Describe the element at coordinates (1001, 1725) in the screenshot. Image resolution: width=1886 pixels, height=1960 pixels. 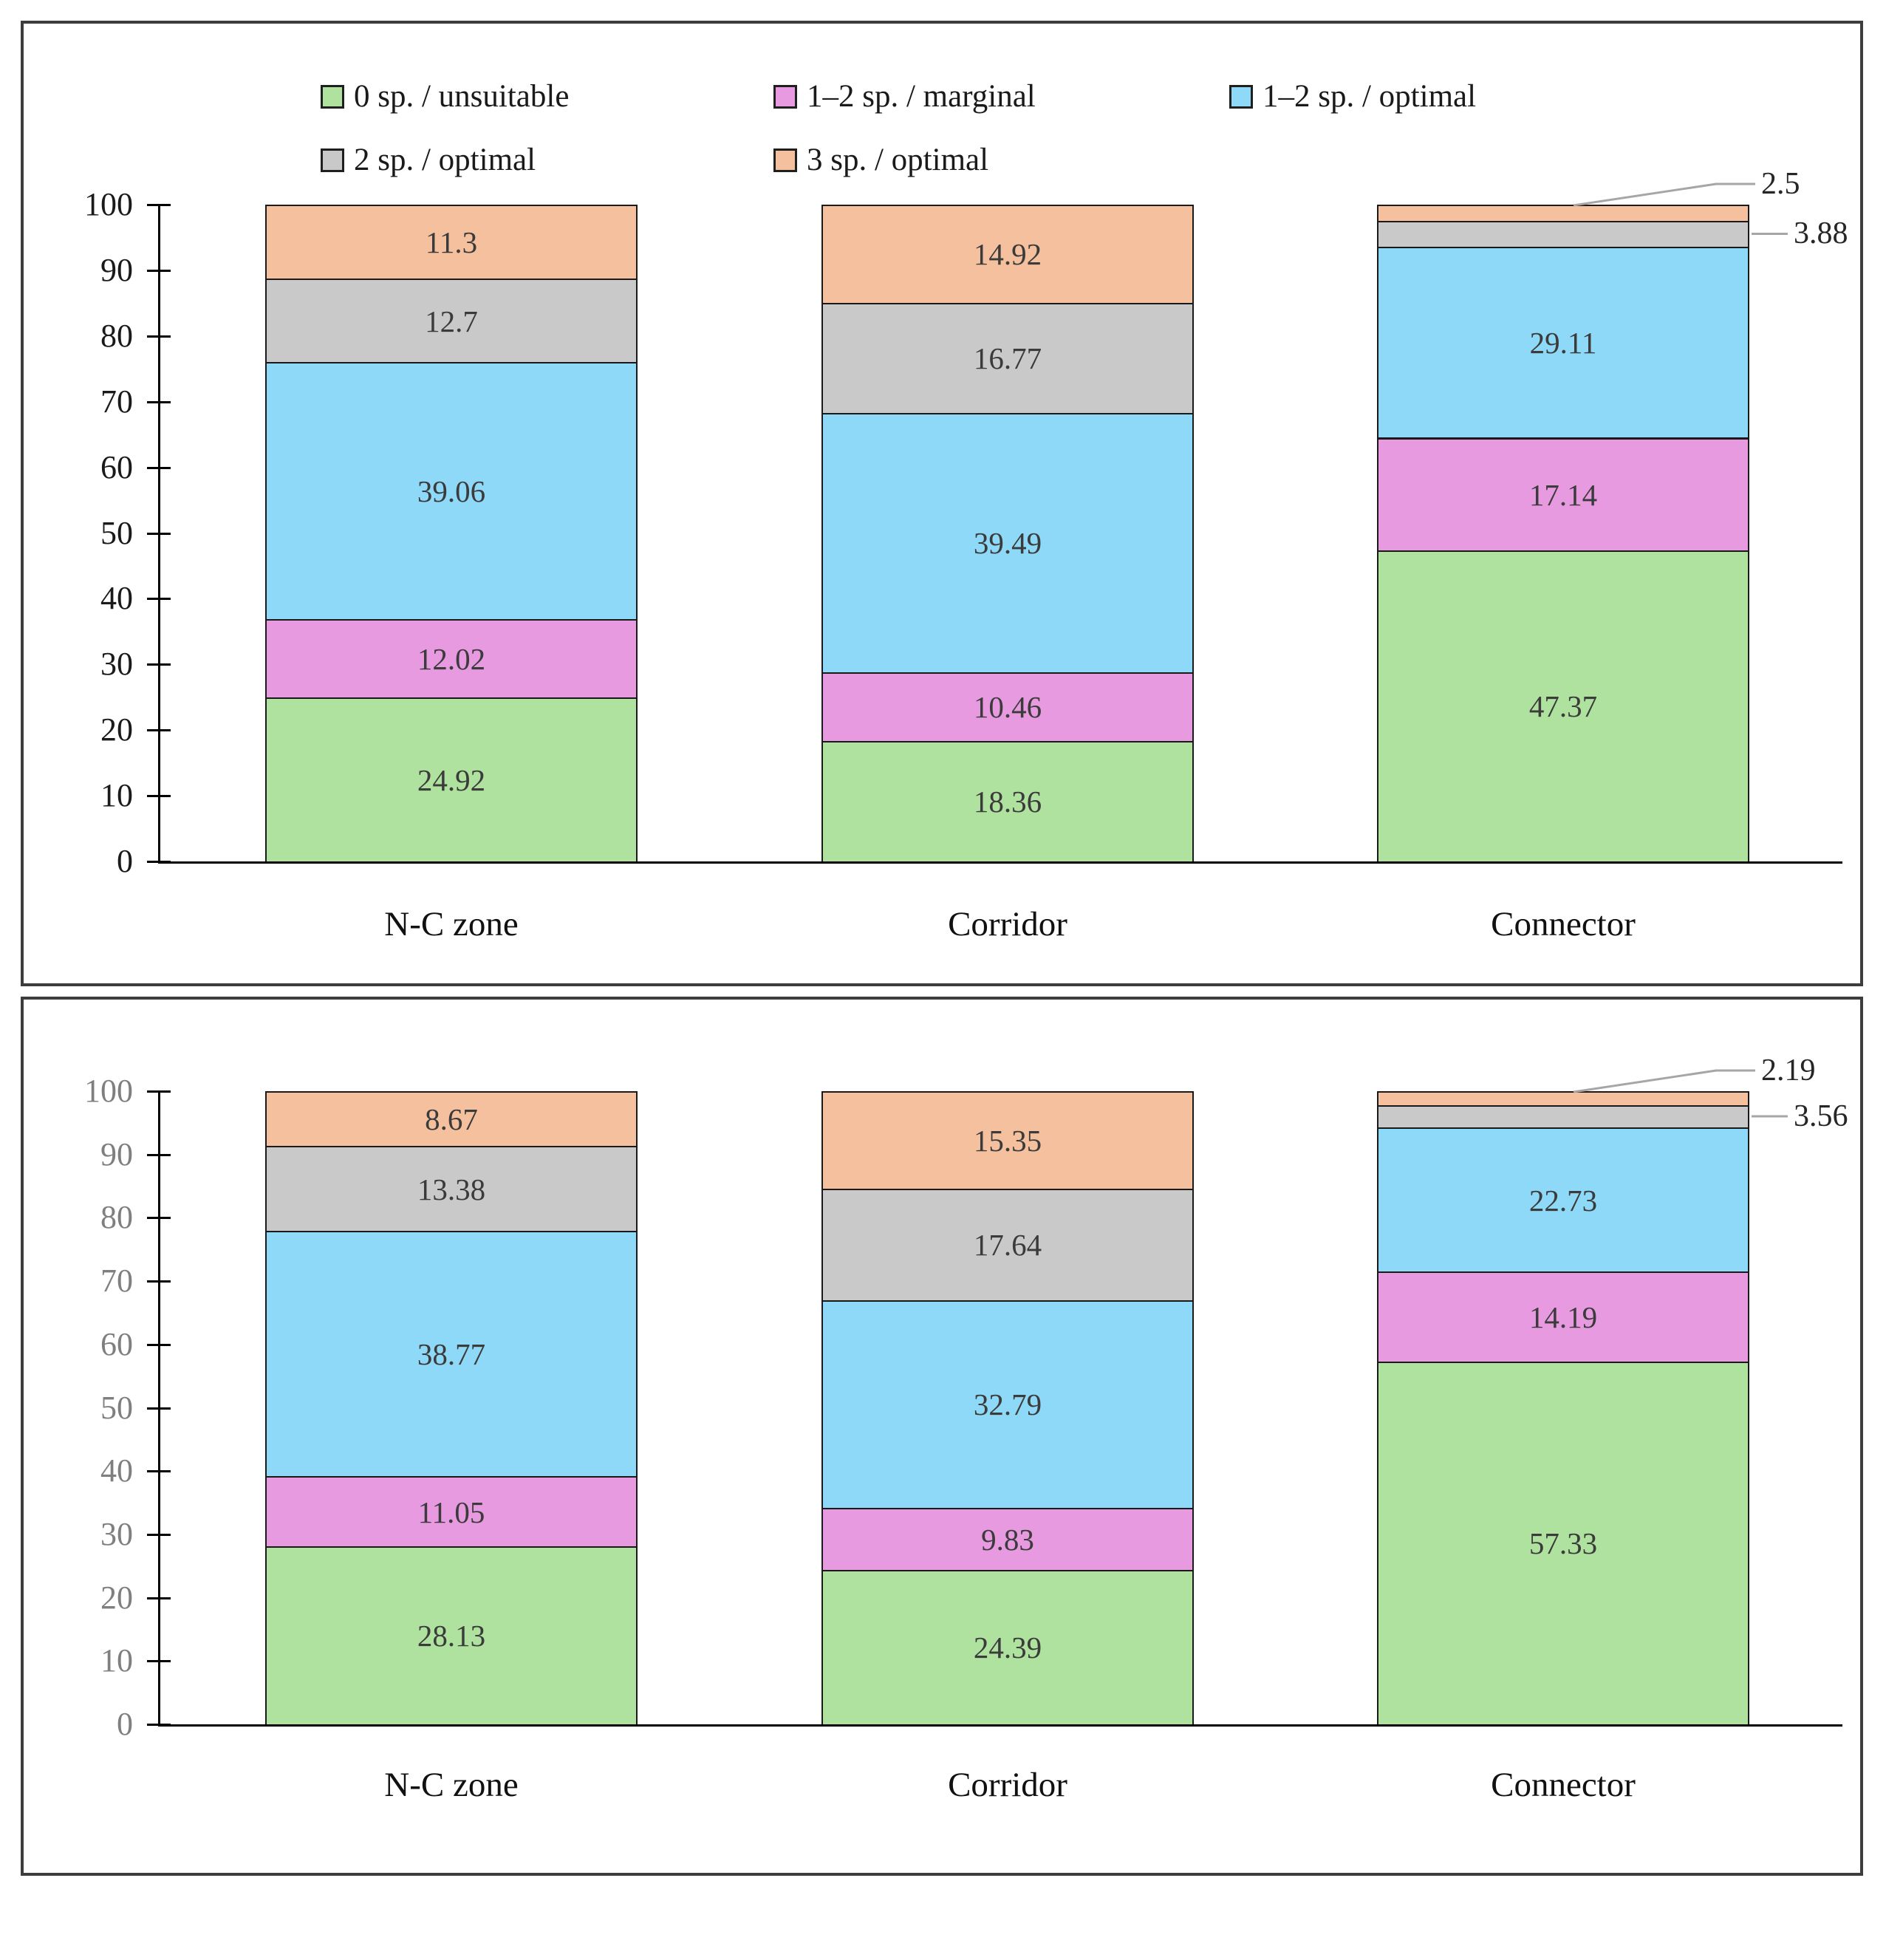
I see `x-axis` at that location.